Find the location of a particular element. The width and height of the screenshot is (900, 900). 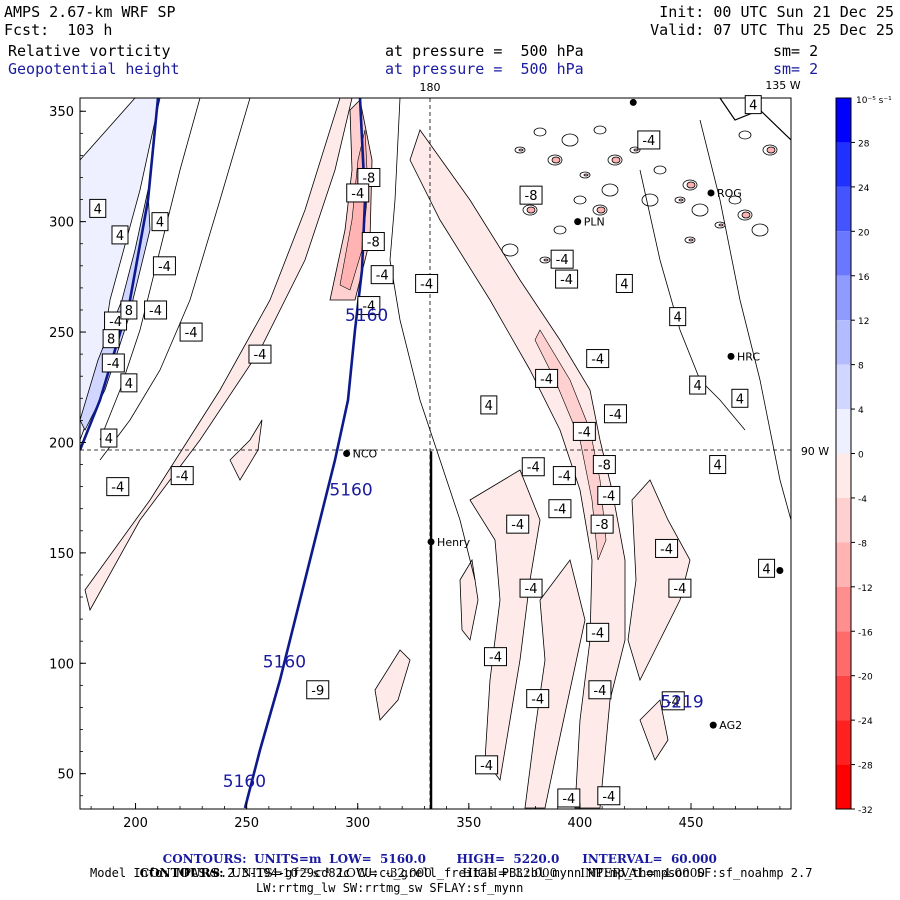

station-label: NCO is located at coordinates (365, 454).